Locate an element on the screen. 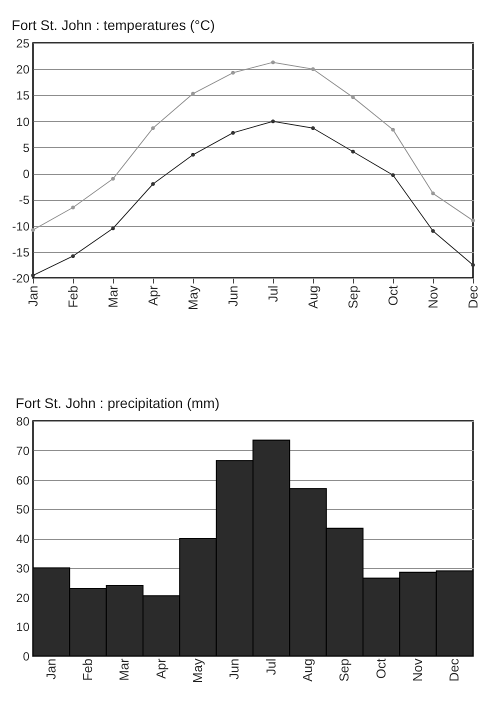 This screenshot has height=727, width=500. y-tick-label: 50 is located at coordinates (23, 509).